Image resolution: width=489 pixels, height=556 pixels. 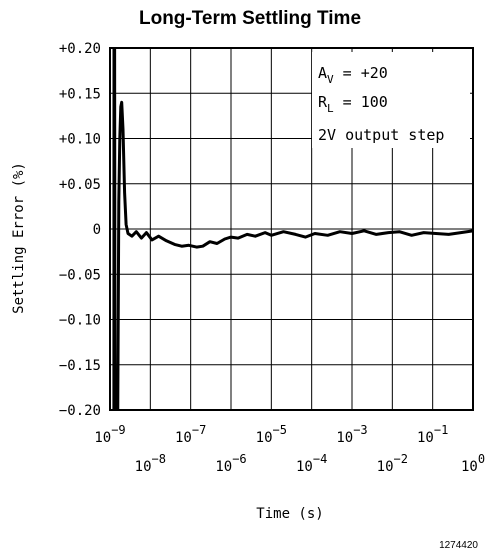 What do you see at coordinates (80, 411) in the screenshot?
I see `y-tick-label: −0.20` at bounding box center [80, 411].